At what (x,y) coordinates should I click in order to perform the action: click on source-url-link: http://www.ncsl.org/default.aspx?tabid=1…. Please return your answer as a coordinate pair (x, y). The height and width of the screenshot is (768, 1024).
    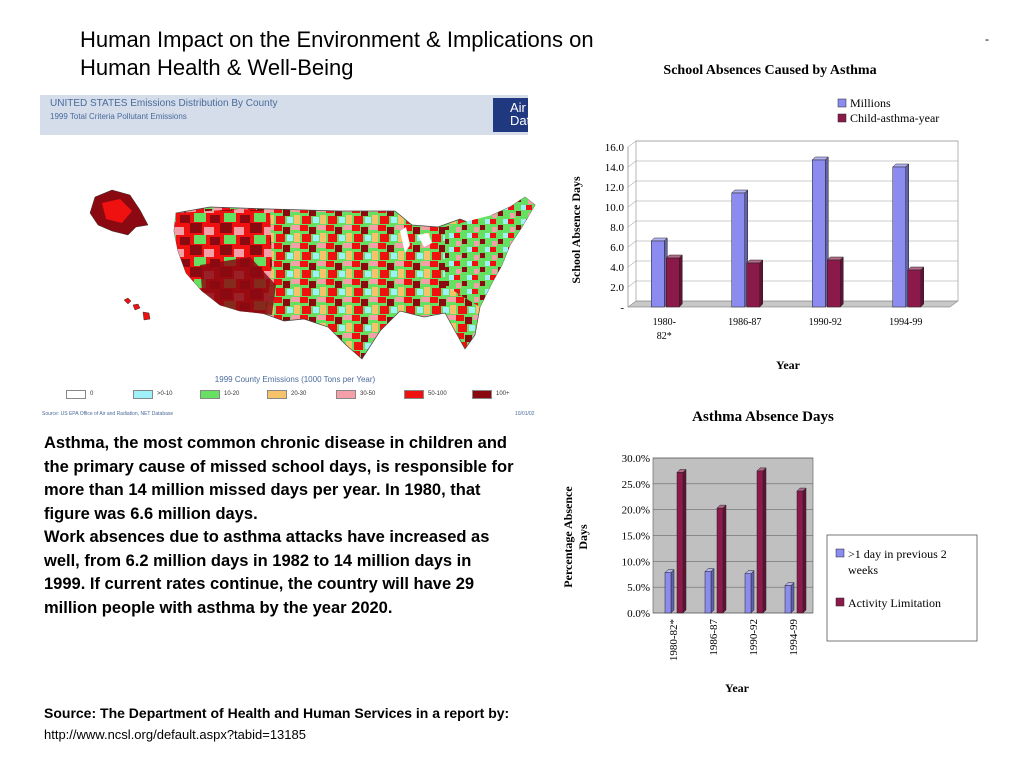
    Looking at the image, I should click on (175, 734).